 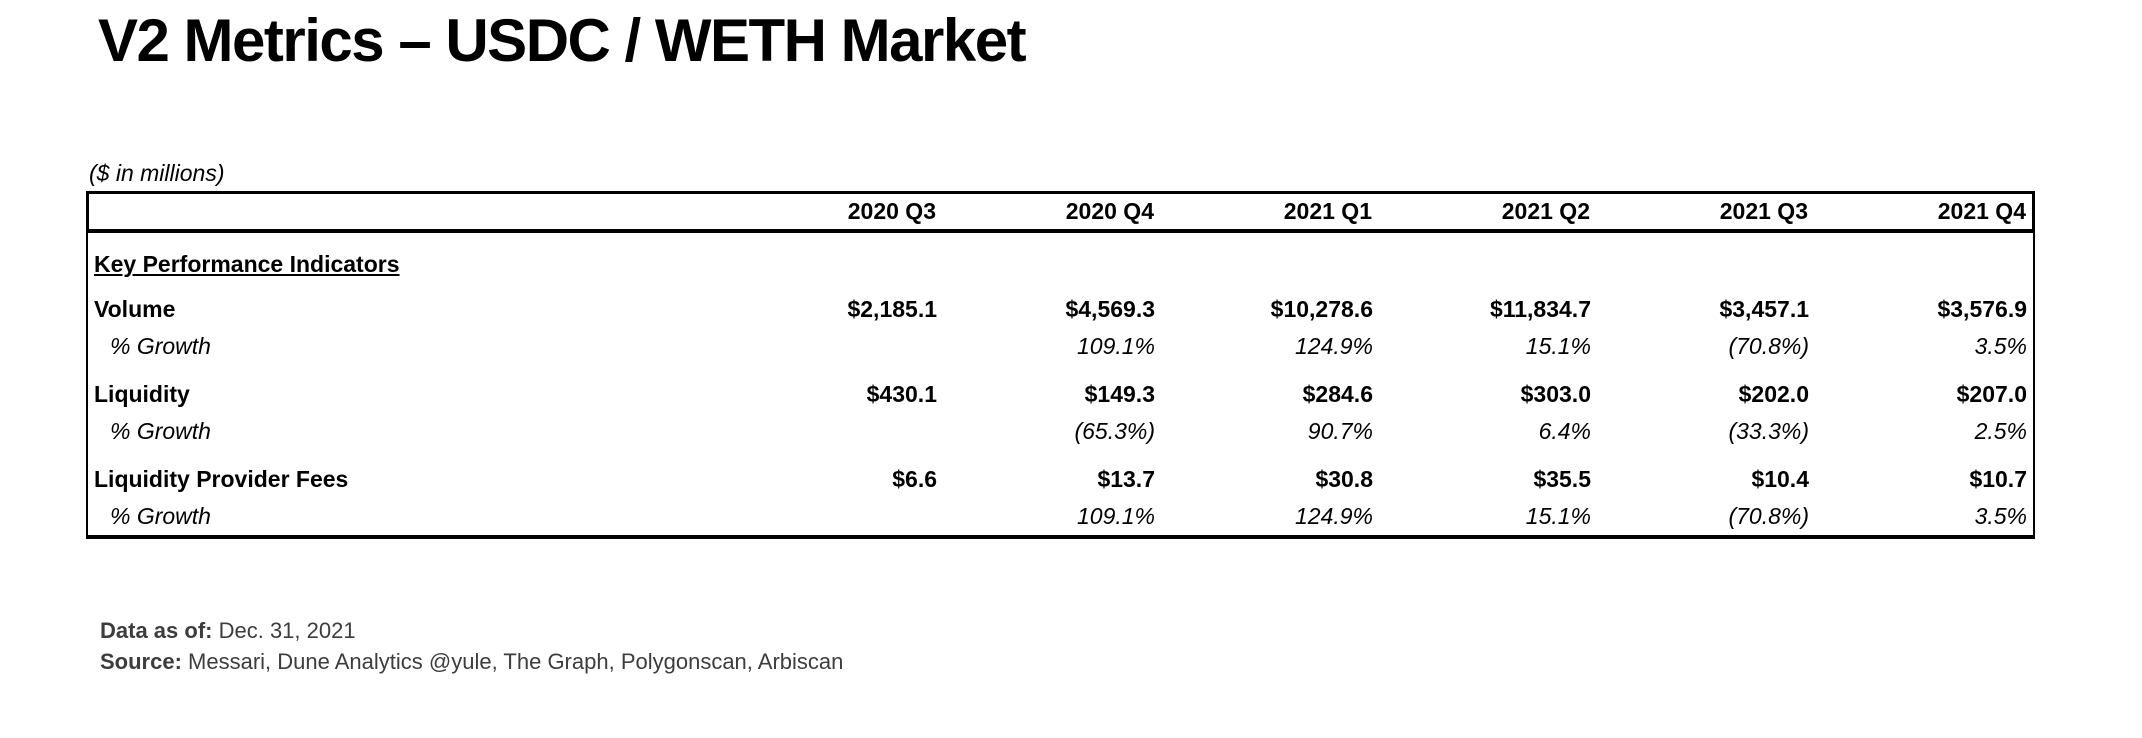 I want to click on section-header-label: Key Performance Indicators, so click(x=247, y=264).